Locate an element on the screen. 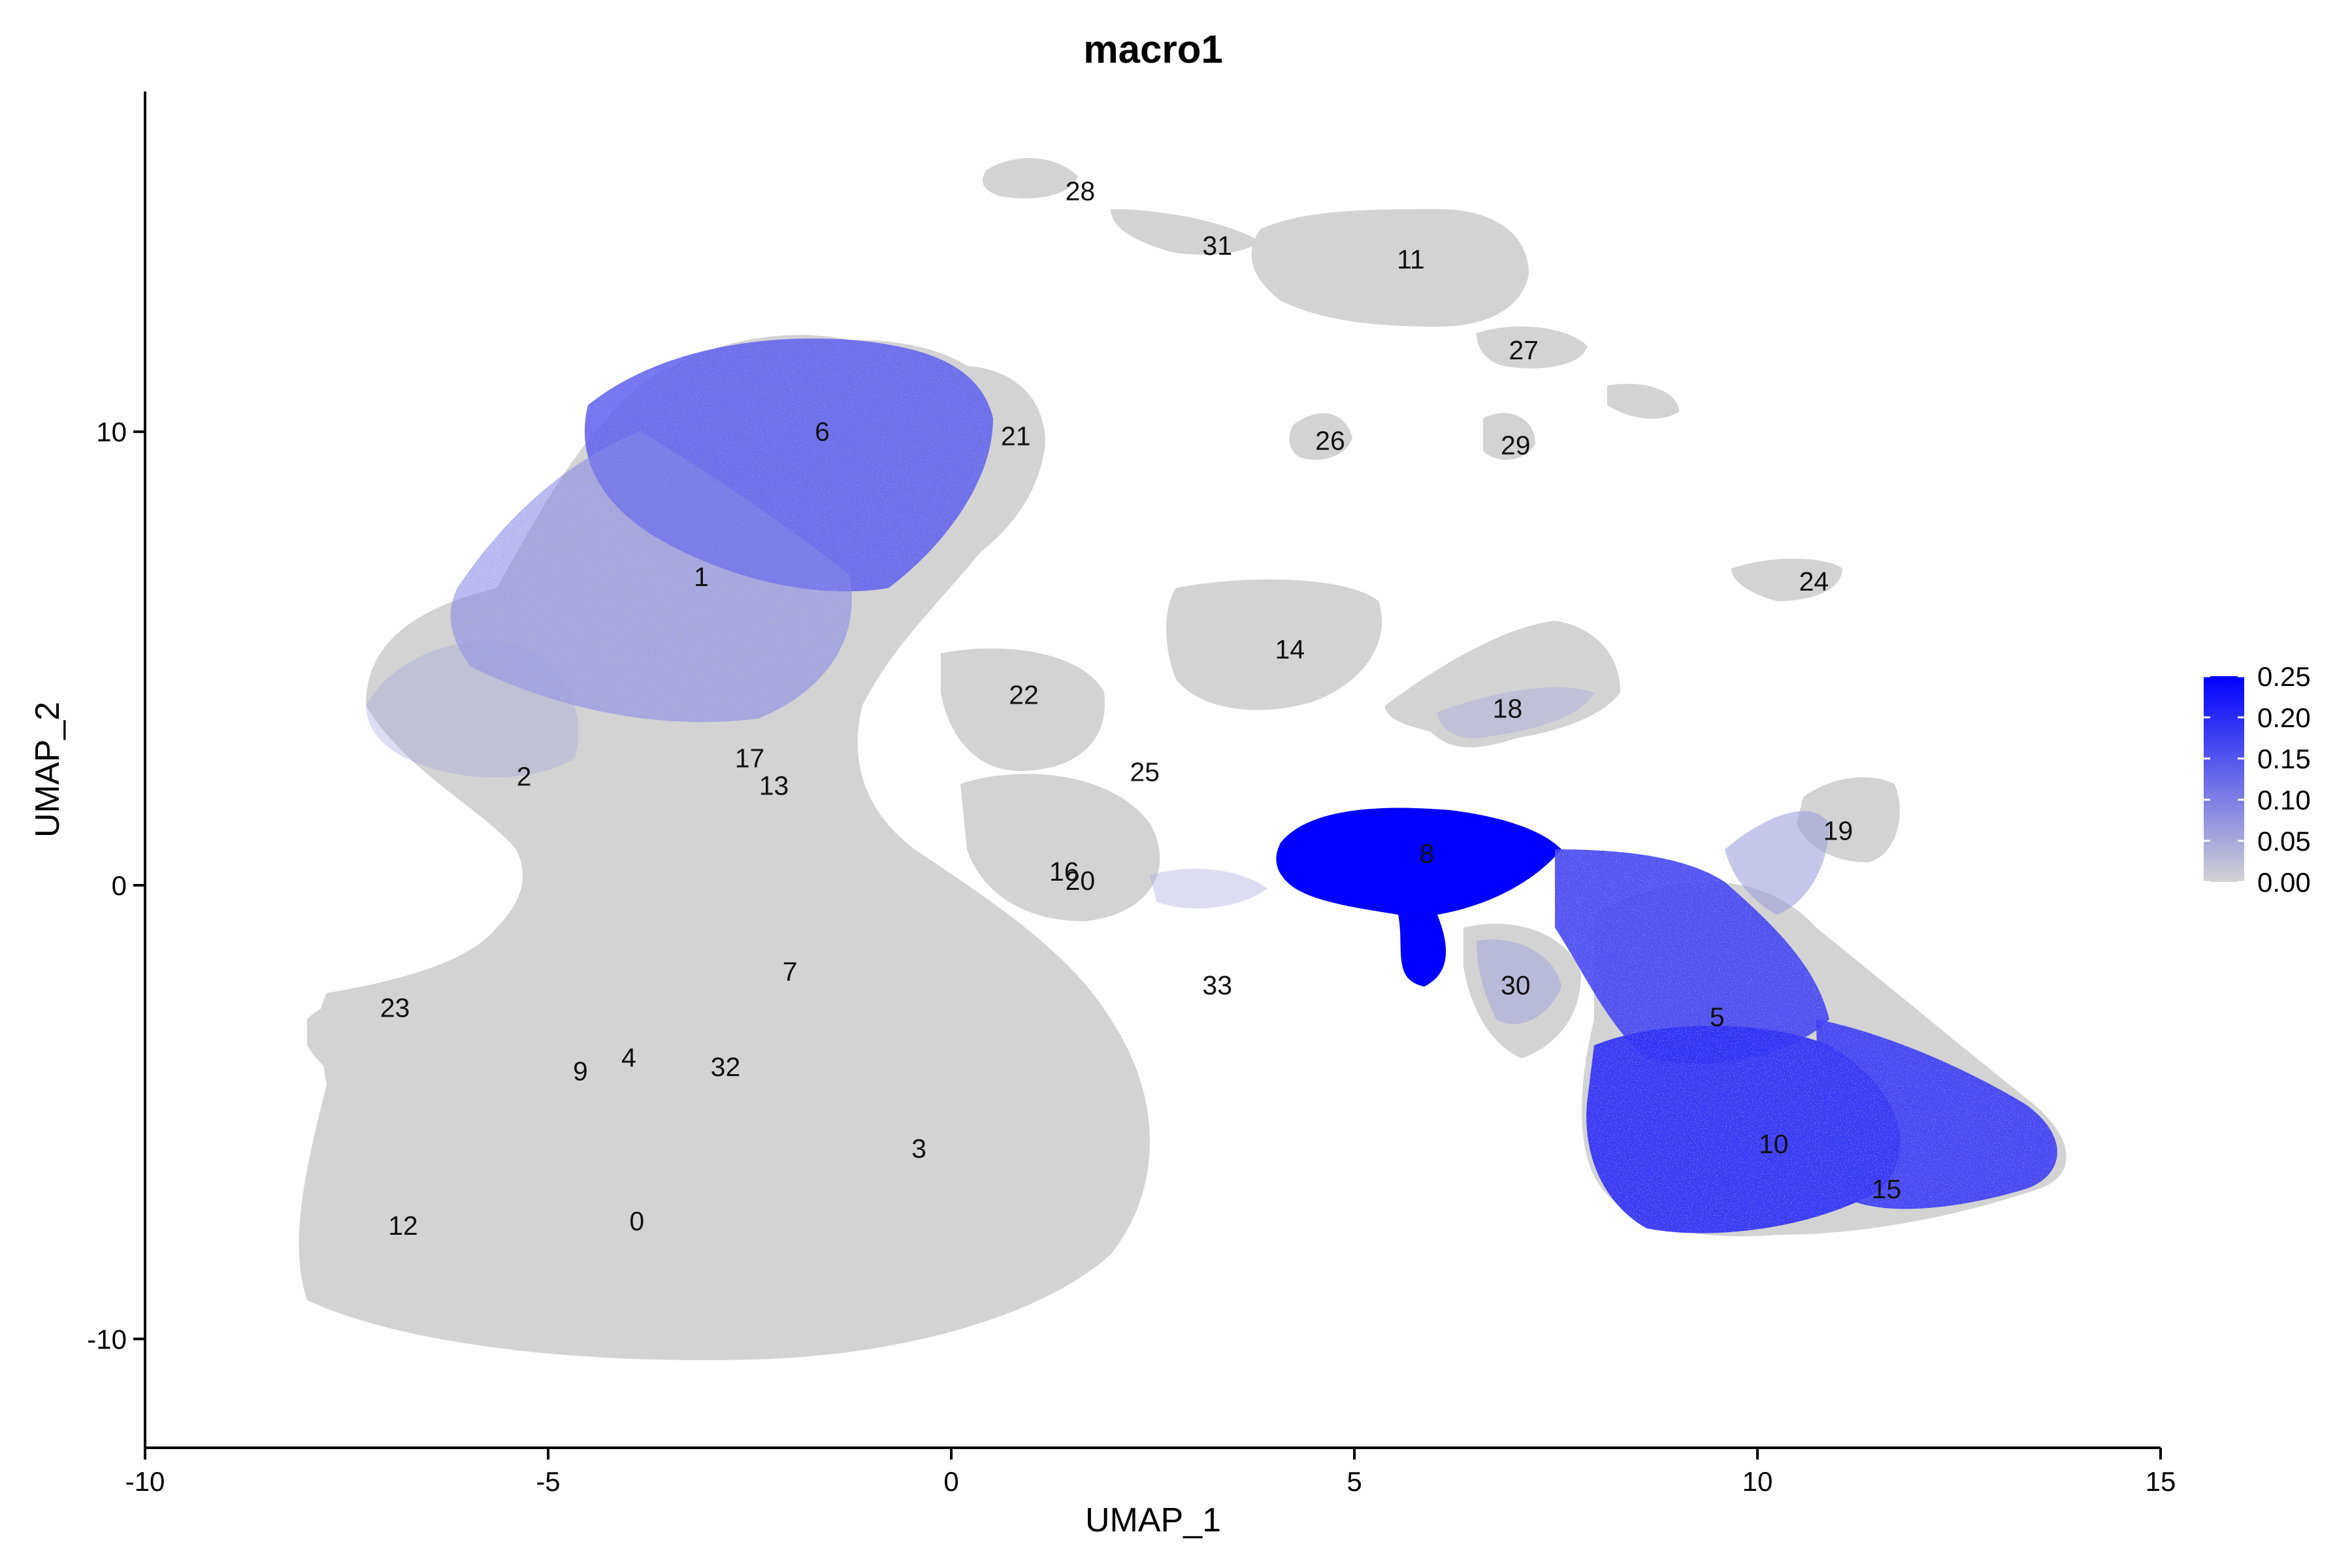 Image resolution: width=2352 pixels, height=1568 pixels. cluster-label: 15 is located at coordinates (1887, 1189).